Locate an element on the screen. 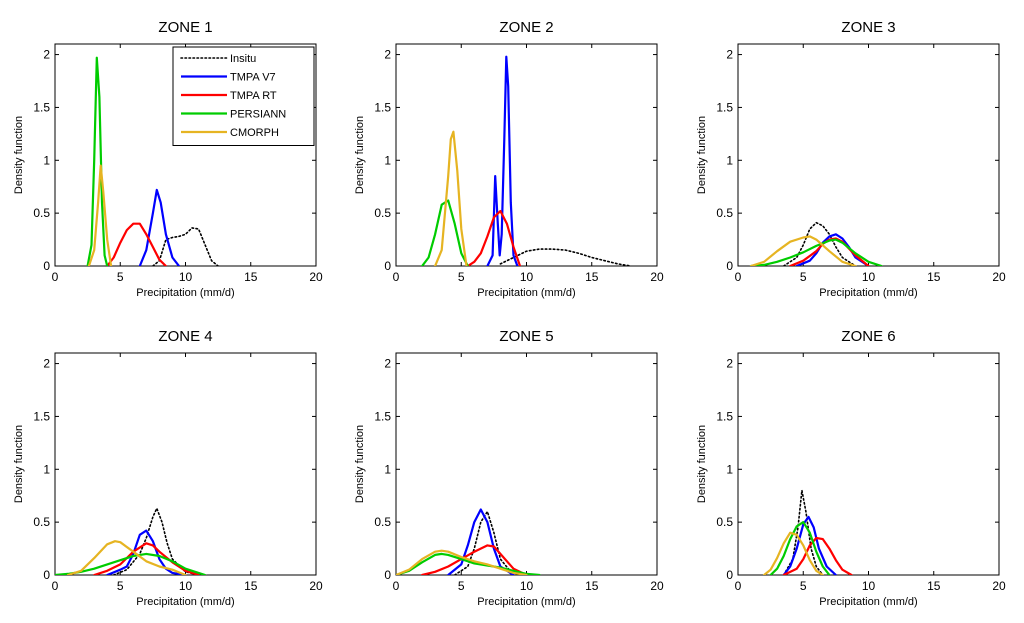  legend-label: Insitu is located at coordinates (243, 59).